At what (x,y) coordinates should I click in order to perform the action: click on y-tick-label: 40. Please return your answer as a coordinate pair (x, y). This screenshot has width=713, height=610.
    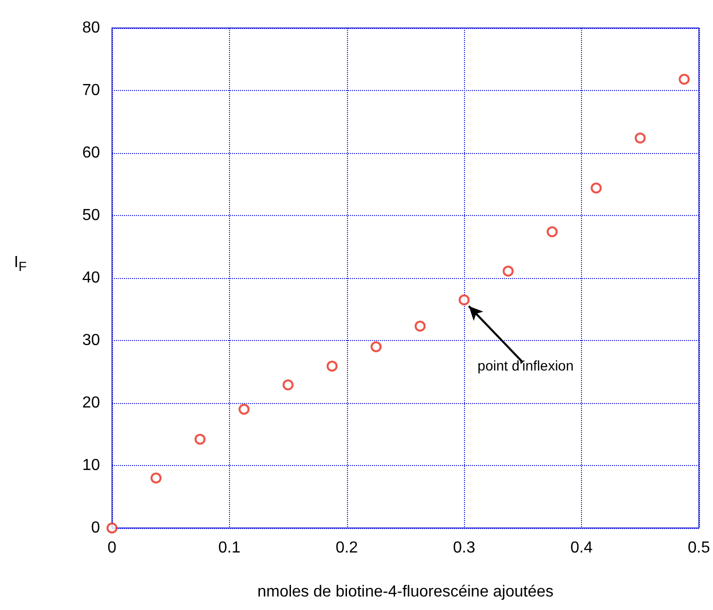
    Looking at the image, I should click on (91, 278).